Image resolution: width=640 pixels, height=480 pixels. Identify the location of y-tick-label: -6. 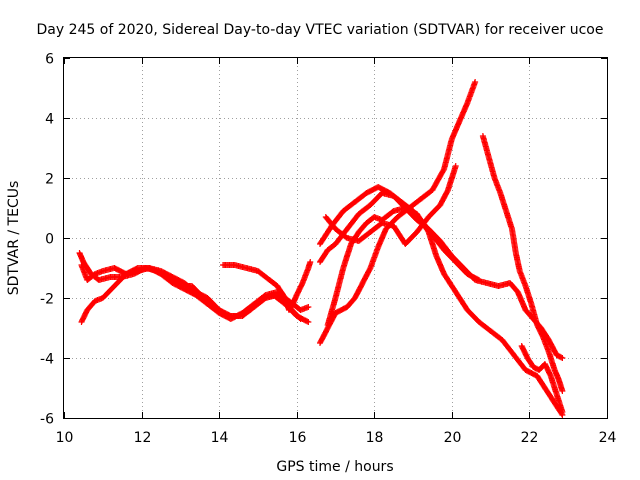
(47, 420).